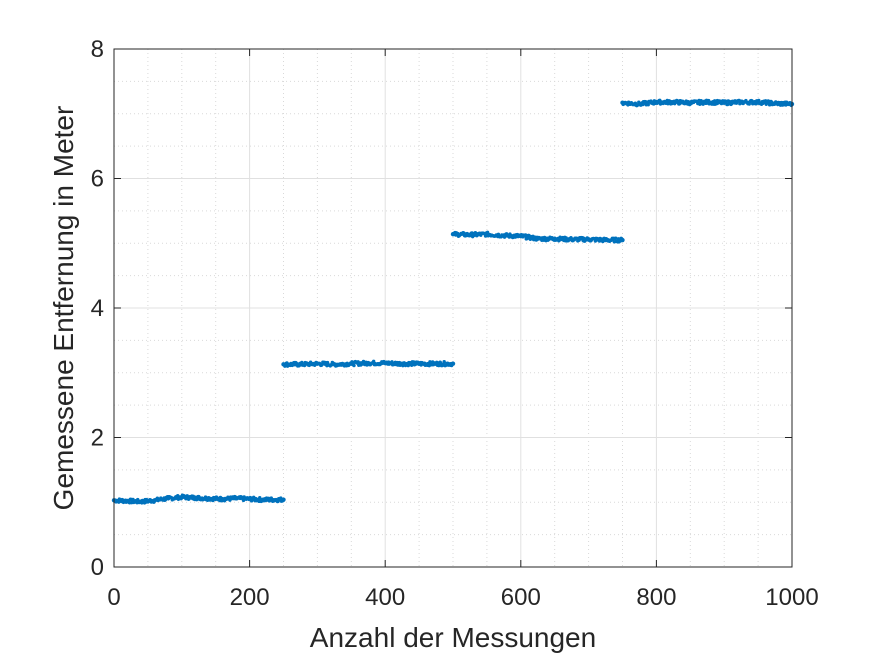 This screenshot has height=656, width=875. I want to click on y-tick-labels: 0 2 4 6 8, so click(97, 308).